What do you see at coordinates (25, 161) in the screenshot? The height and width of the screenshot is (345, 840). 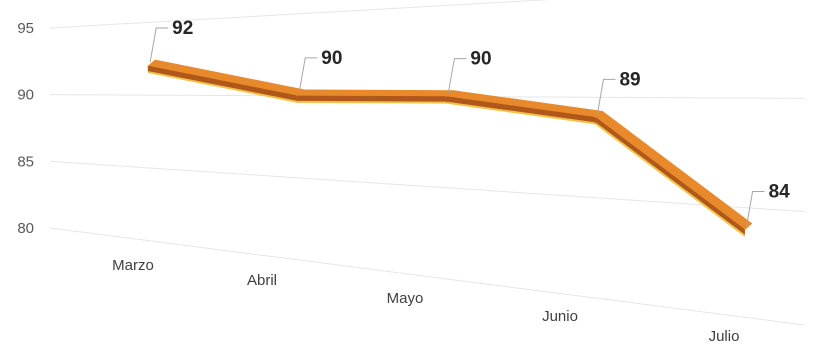 I see `y-tick-label: 85` at bounding box center [25, 161].